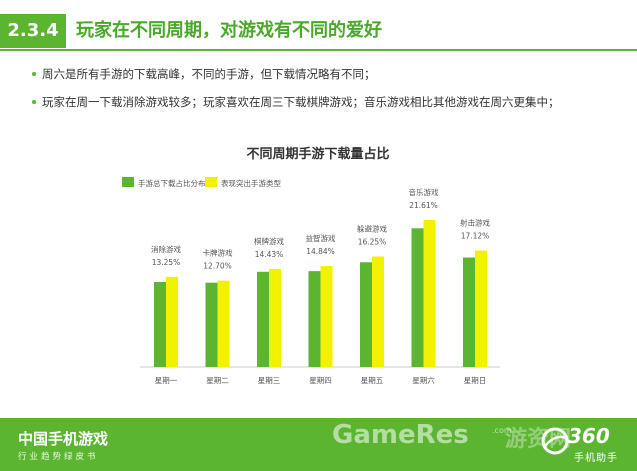 The image size is (637, 471). What do you see at coordinates (320, 380) in the screenshot?
I see `x-tick-label: 星期四` at bounding box center [320, 380].